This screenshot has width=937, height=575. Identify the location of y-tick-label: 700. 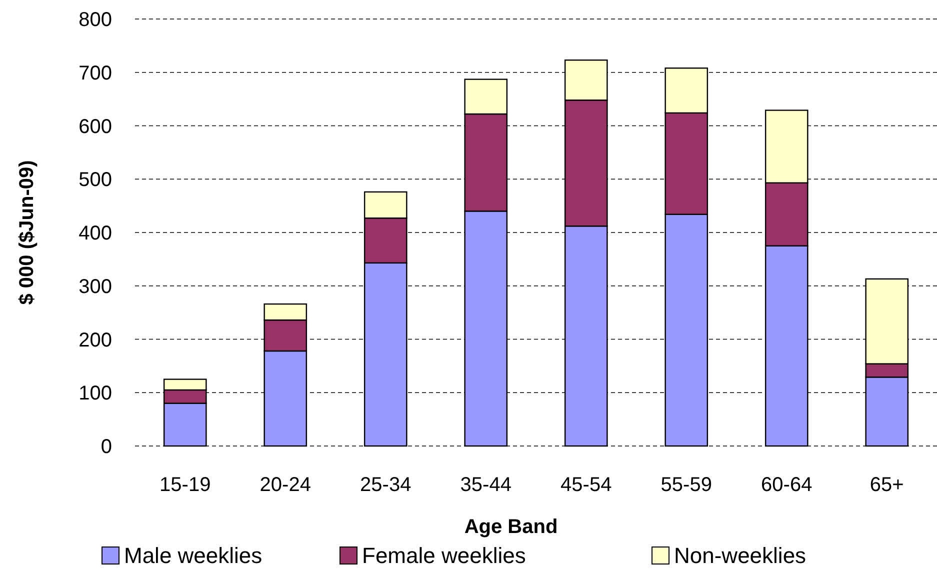
(95, 73).